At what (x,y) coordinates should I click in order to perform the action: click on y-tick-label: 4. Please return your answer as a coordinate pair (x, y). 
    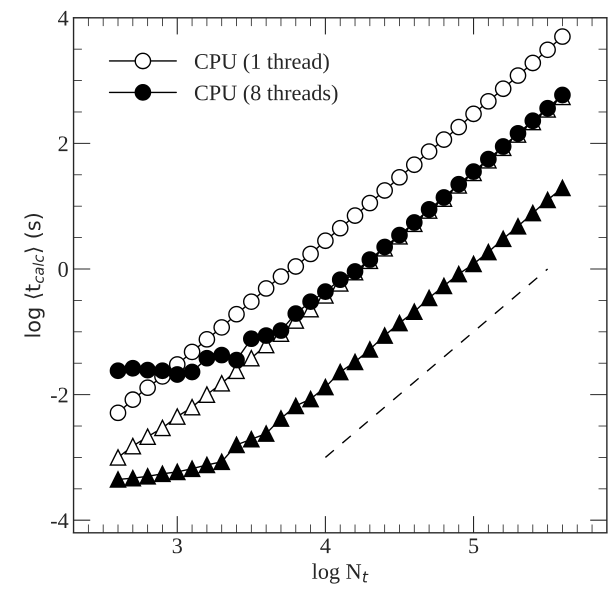
    Looking at the image, I should click on (63, 18).